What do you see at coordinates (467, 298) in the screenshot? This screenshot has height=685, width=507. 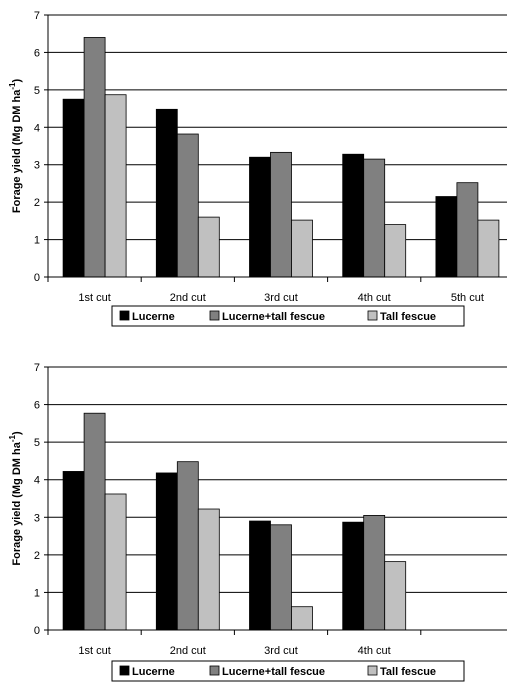 I see `x-tick-label: 5th cut` at bounding box center [467, 298].